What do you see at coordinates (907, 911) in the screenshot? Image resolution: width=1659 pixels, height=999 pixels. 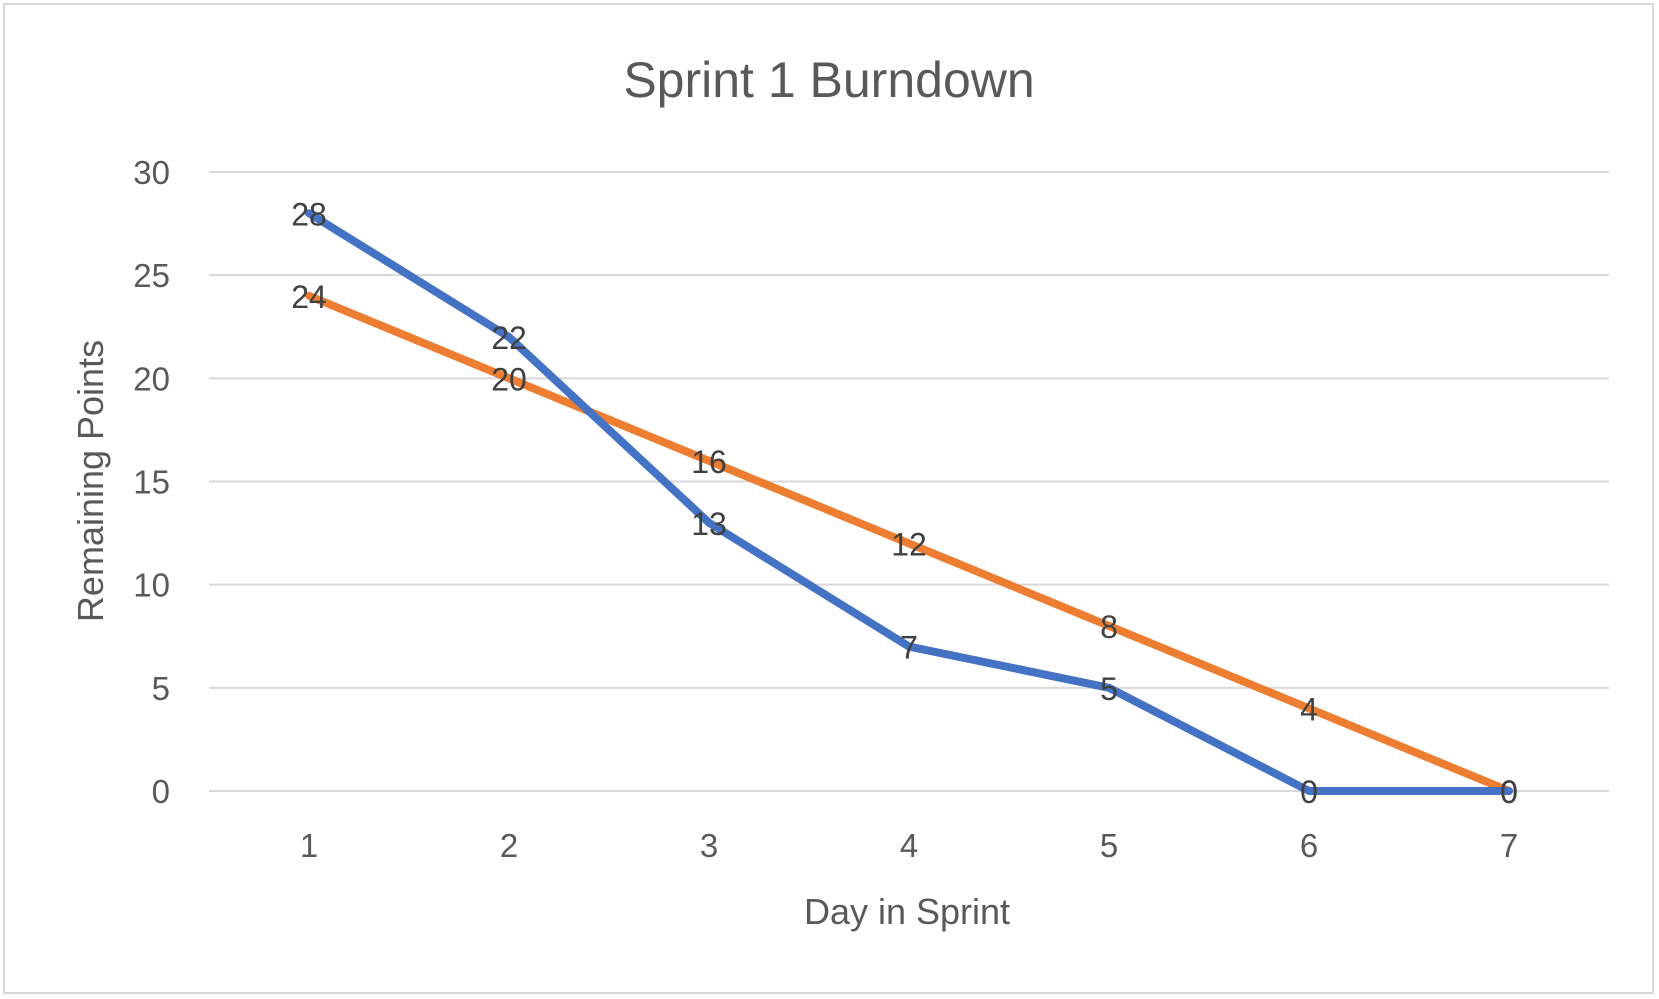 I see `x-axis-title: Day in Sprint` at bounding box center [907, 911].